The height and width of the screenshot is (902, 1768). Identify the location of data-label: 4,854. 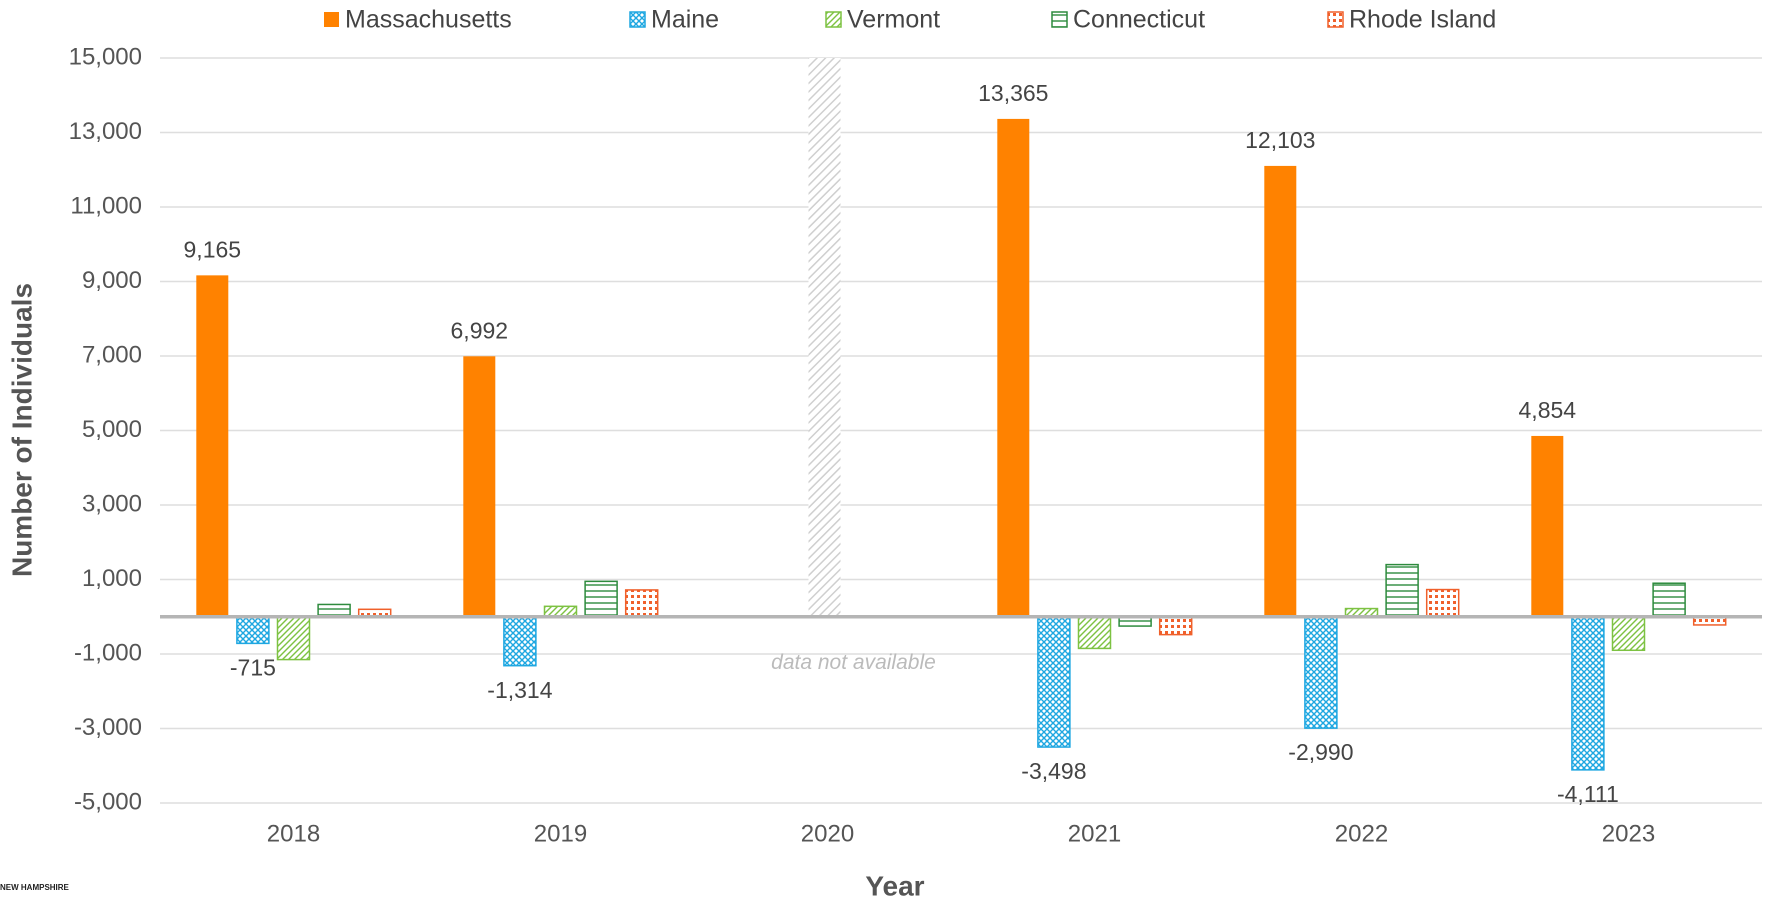
(1548, 410).